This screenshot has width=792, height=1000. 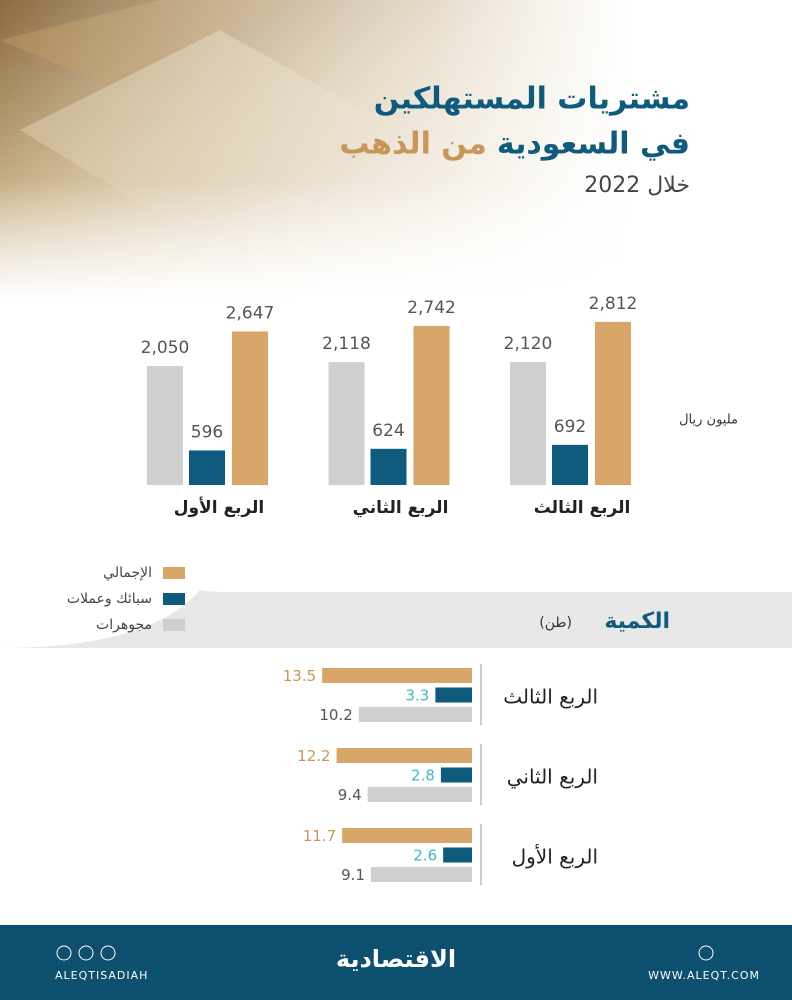 I want to click on value-label: 2,050, so click(x=165, y=348).